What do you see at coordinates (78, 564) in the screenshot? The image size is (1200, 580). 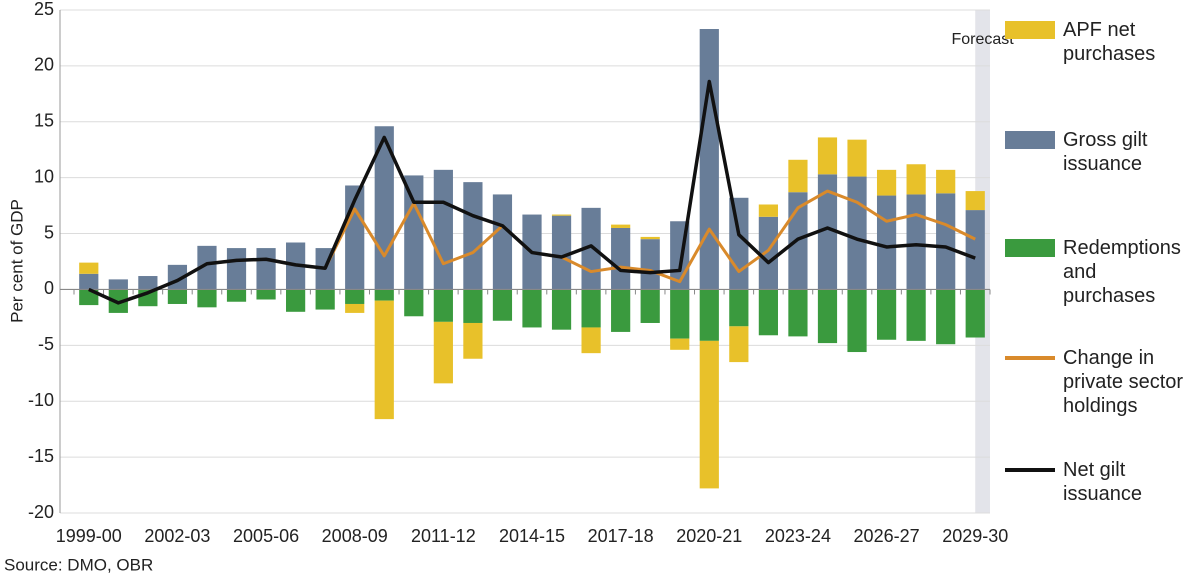 I see `source: Source: DMO, OBR` at bounding box center [78, 564].